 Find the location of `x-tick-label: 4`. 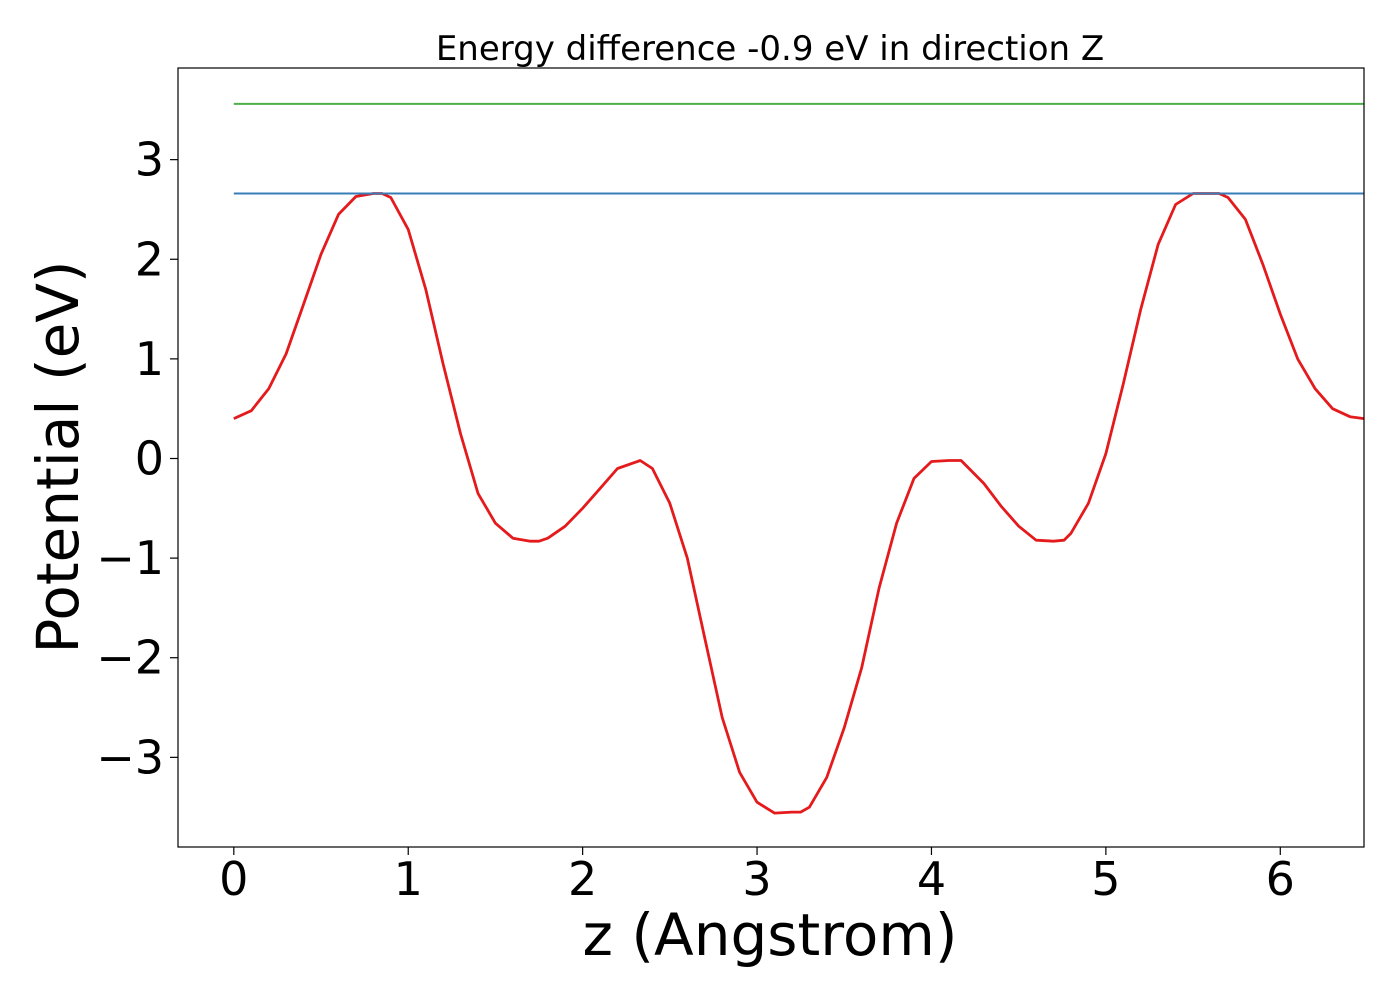

x-tick-label: 4 is located at coordinates (931, 879).